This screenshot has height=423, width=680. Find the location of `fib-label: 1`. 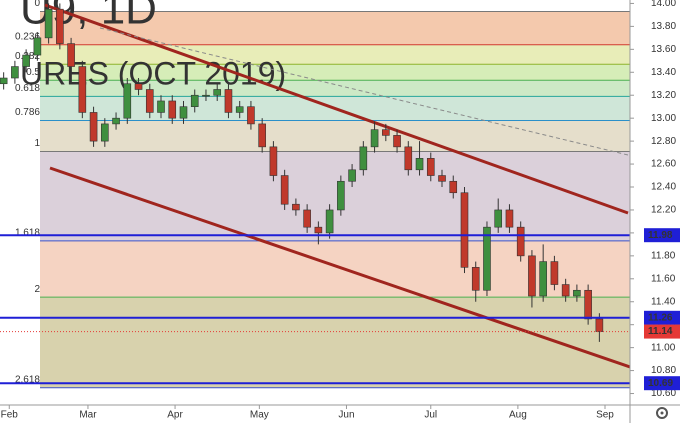

fib-label: 1 is located at coordinates (37, 143).